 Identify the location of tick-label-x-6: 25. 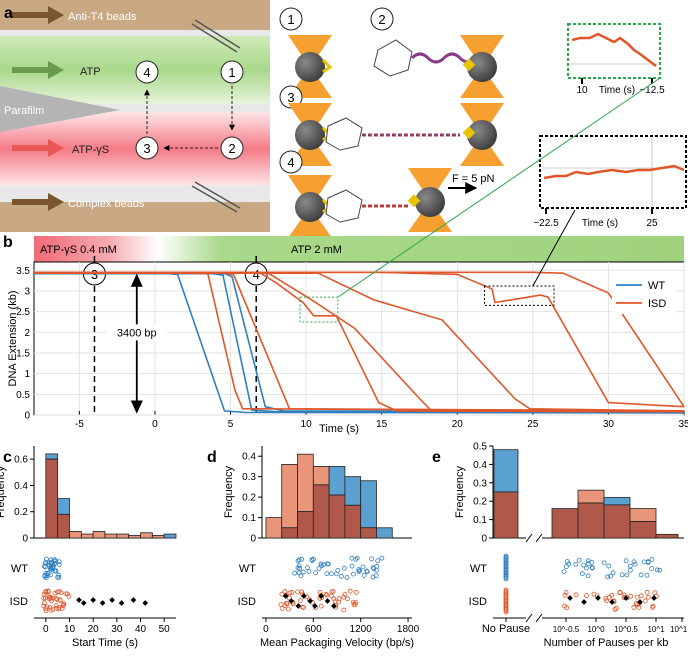
(533, 424).